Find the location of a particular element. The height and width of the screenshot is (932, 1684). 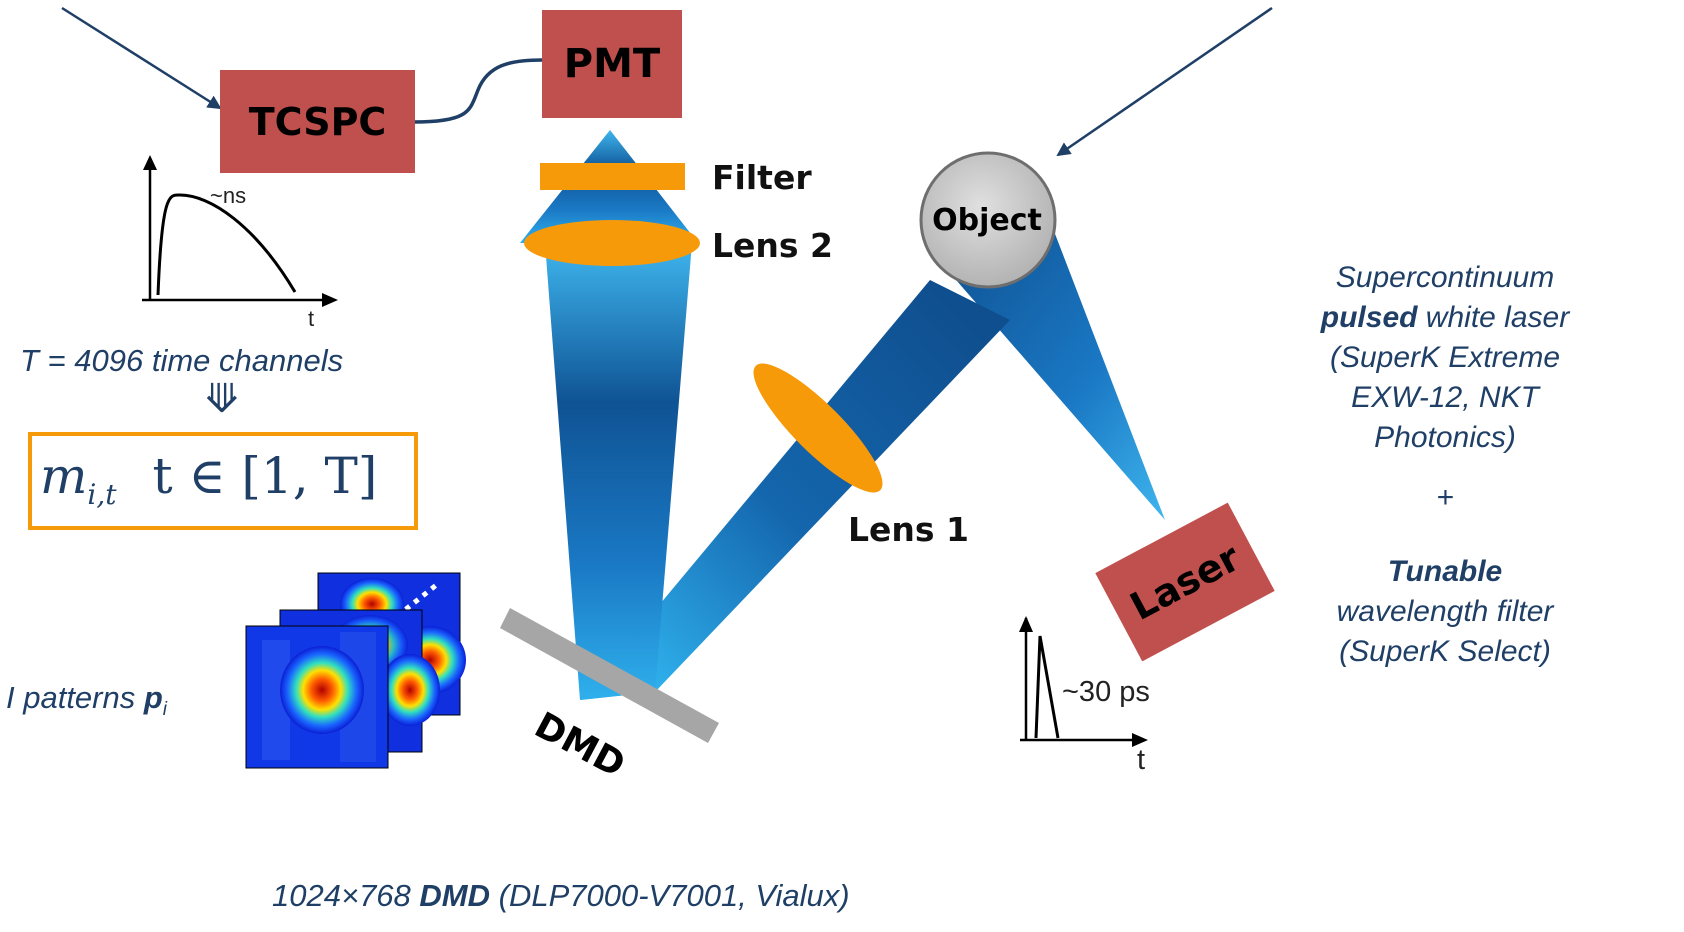

object-sphere is located at coordinates (988, 220).